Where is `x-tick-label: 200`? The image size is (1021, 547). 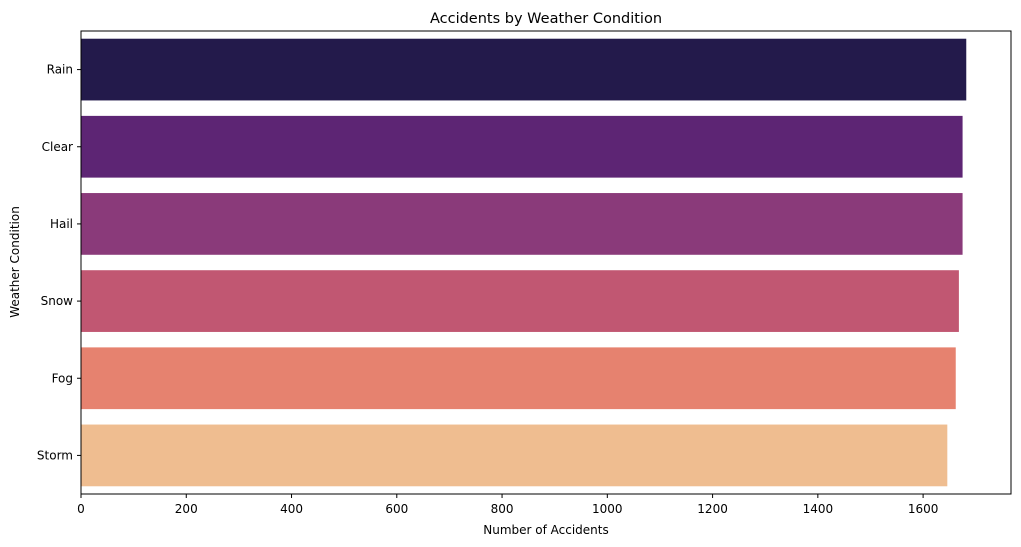
x-tick-label: 200 is located at coordinates (186, 509).